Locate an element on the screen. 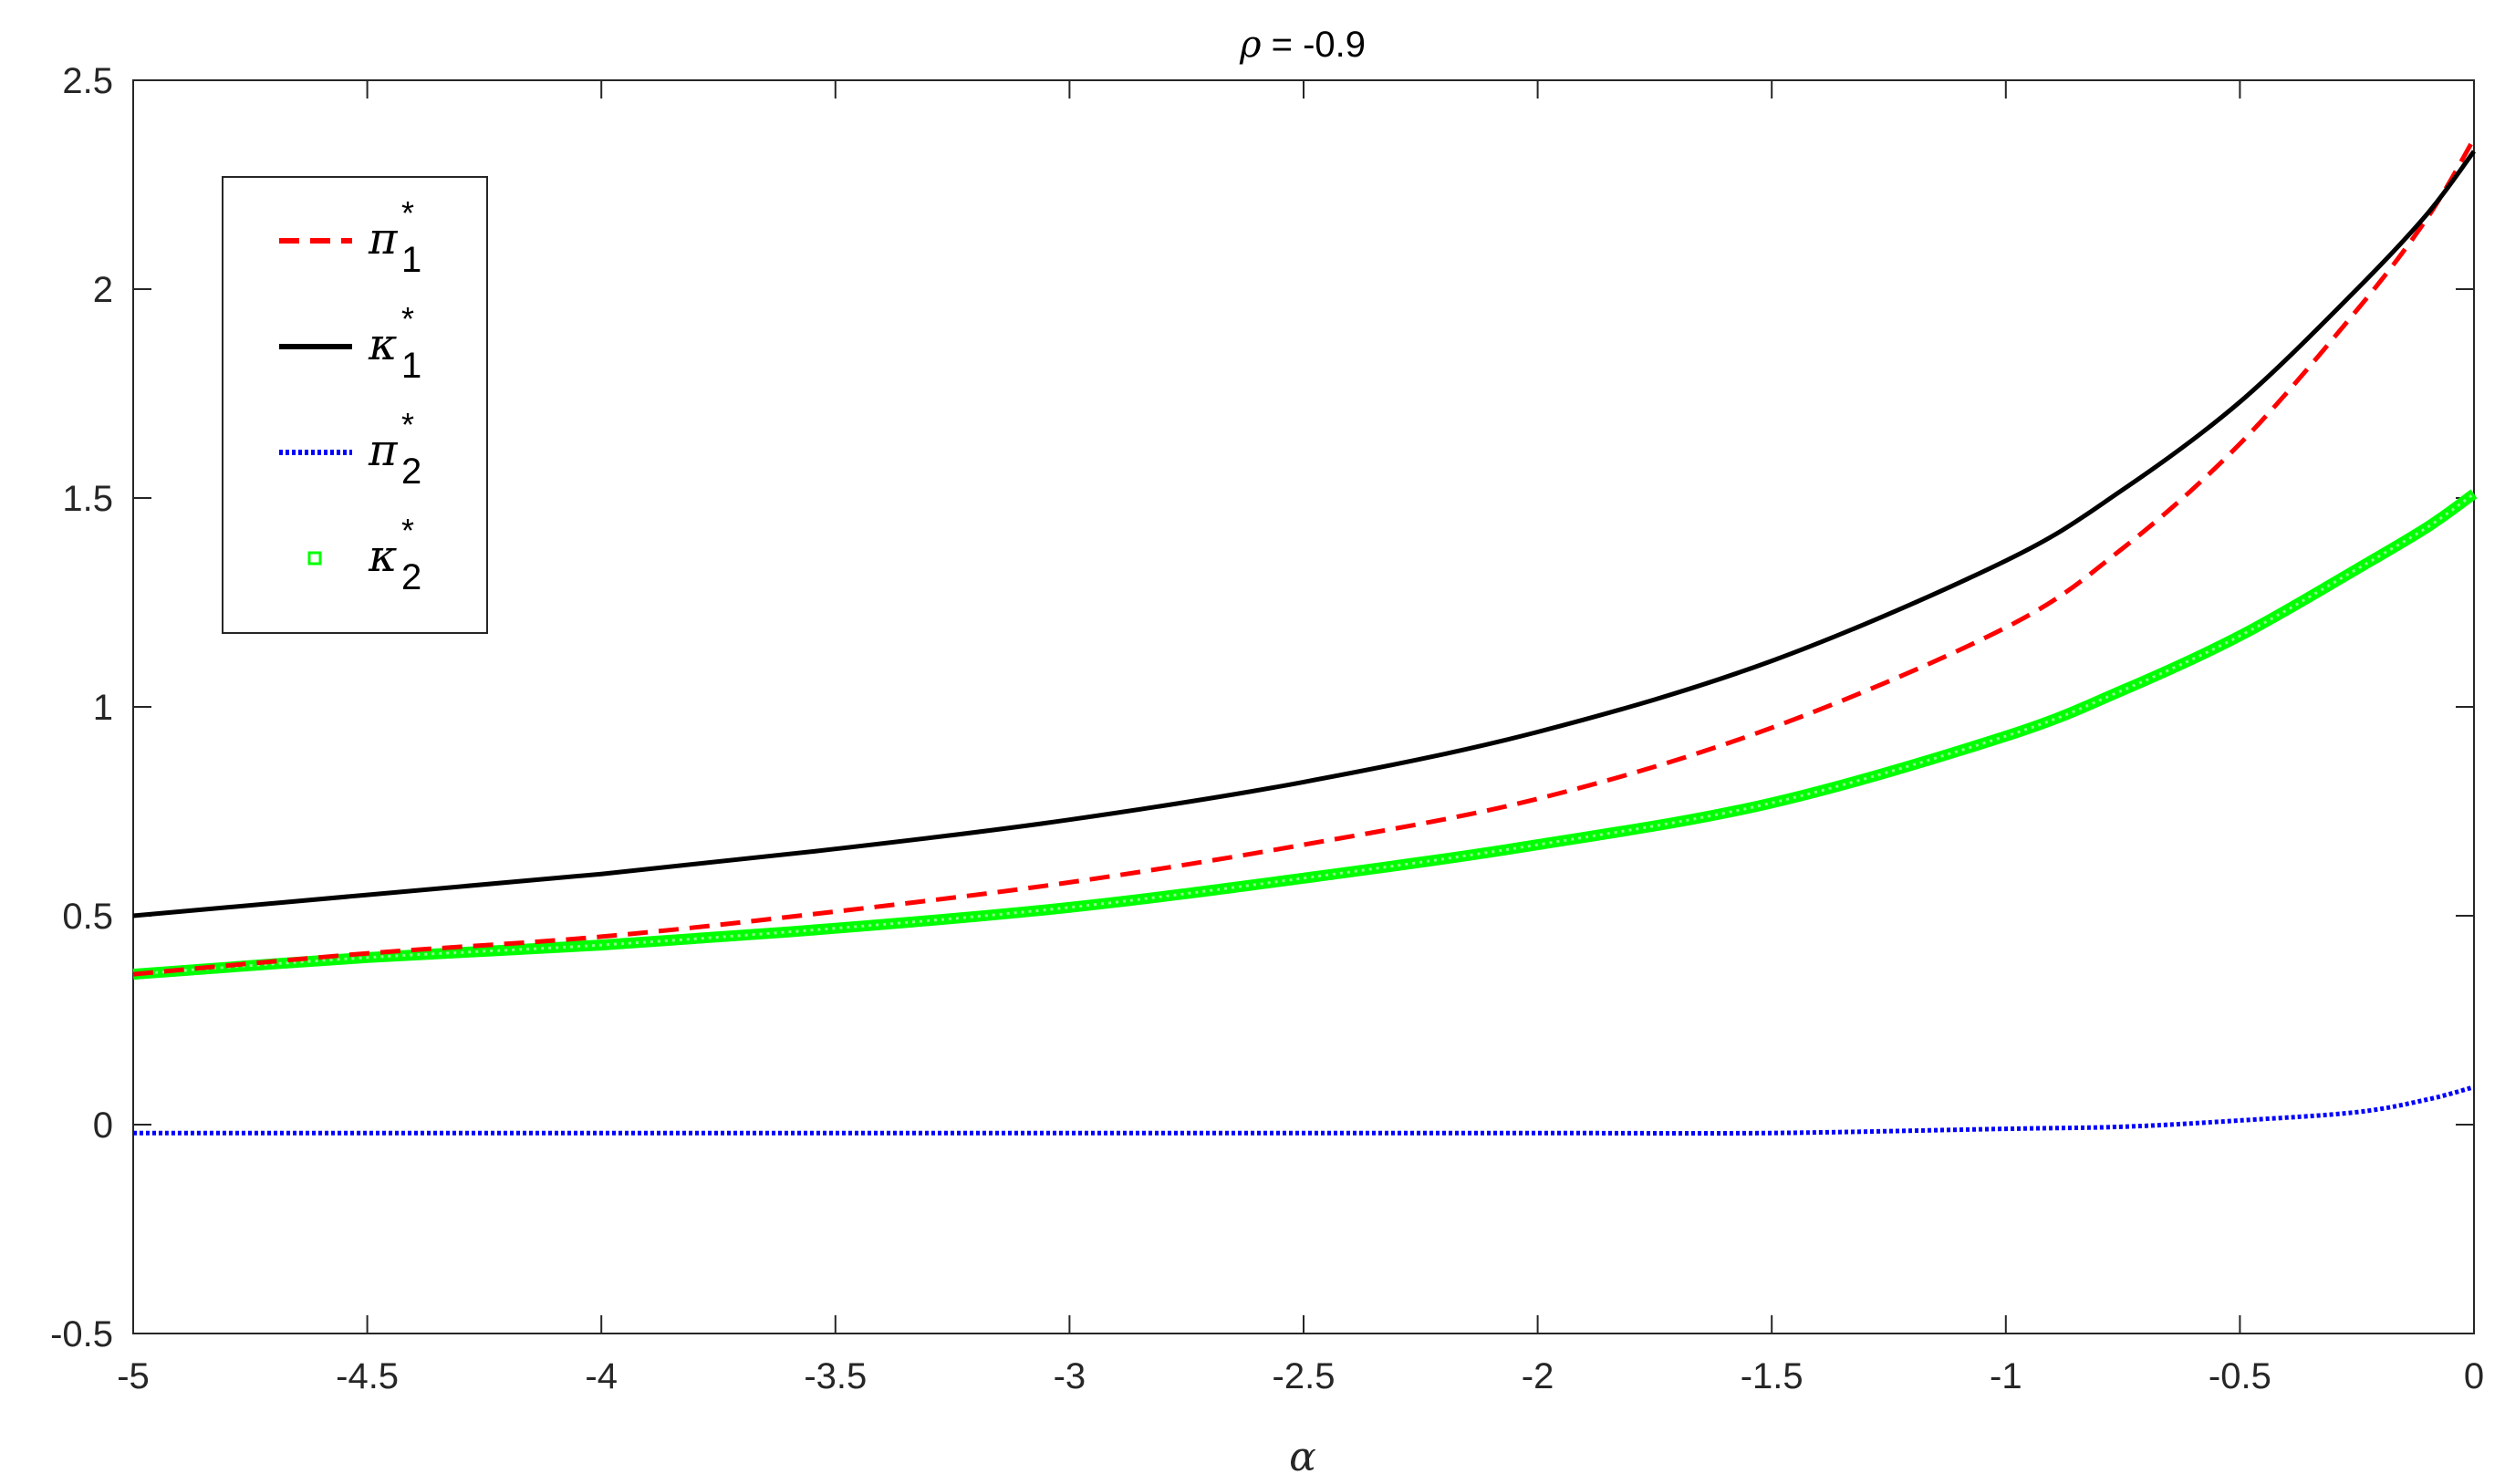 The height and width of the screenshot is (1484, 2505). x-tick-label: -4.5 is located at coordinates (368, 1376).